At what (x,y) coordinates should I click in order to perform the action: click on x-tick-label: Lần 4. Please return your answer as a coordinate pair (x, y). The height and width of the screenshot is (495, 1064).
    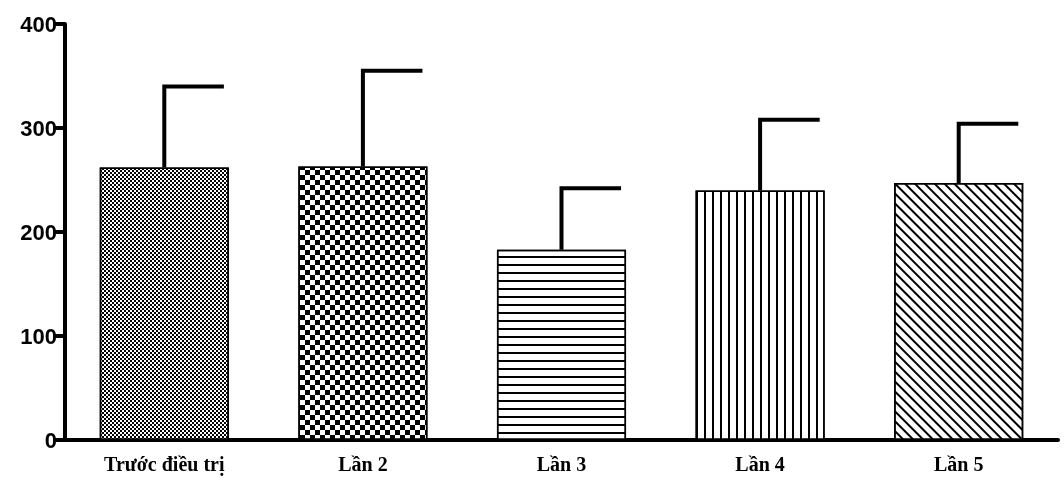
    Looking at the image, I should click on (760, 464).